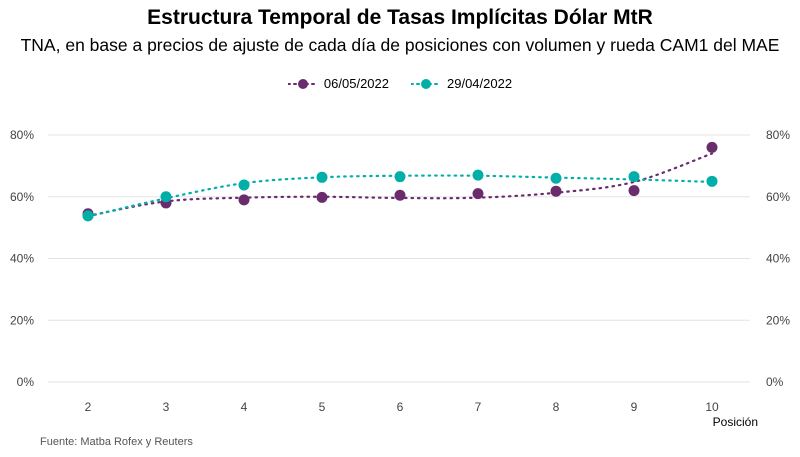 Image resolution: width=800 pixels, height=457 pixels. What do you see at coordinates (116, 442) in the screenshot?
I see `source-note: Fuente: Matba Rofex y Reuters` at bounding box center [116, 442].